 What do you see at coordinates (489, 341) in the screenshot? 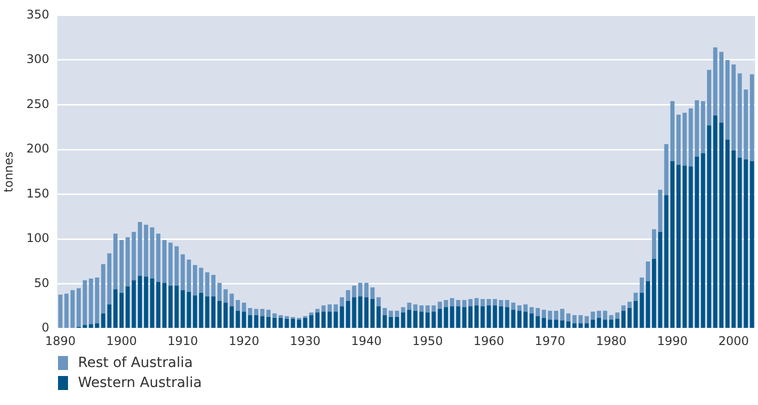
I see `x-tick-label: 1960` at bounding box center [489, 341].